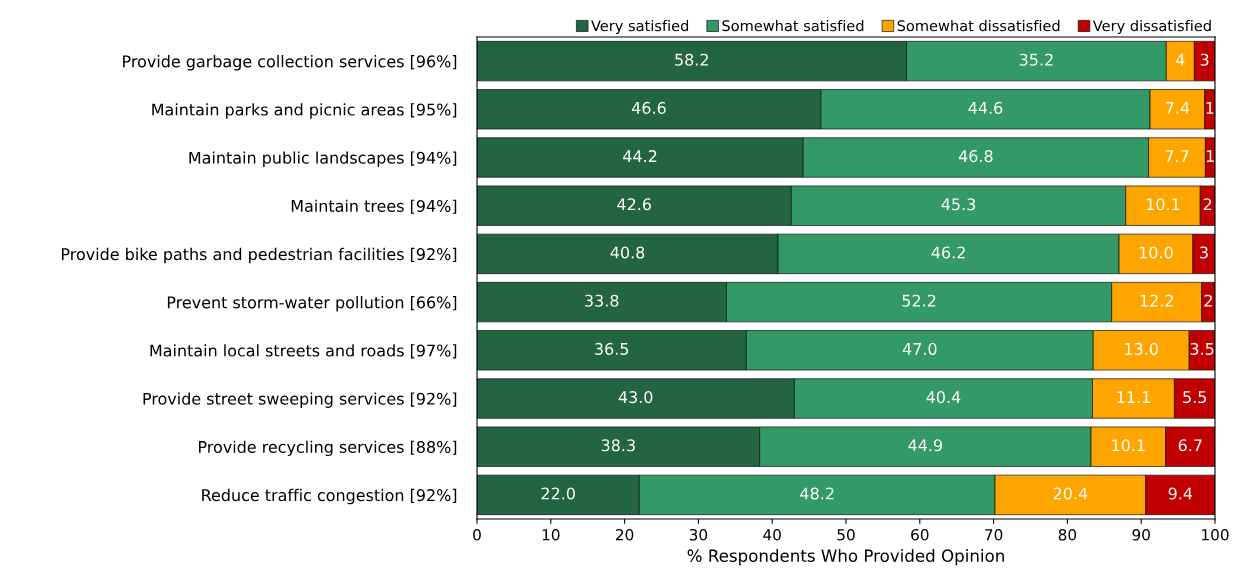 Image resolution: width=1239 pixels, height=583 pixels. Describe the element at coordinates (374, 206) in the screenshot. I see `y-tick-label: Maintain trees [94%]` at that location.